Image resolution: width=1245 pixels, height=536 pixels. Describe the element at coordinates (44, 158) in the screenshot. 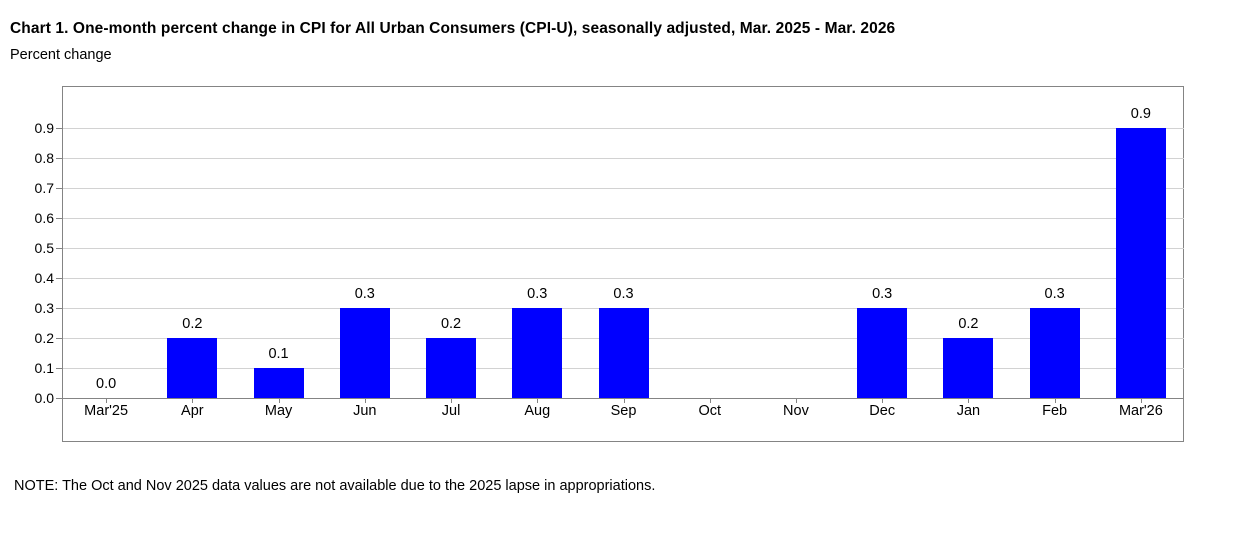

I see `y-tick-label: 0.8` at that location.